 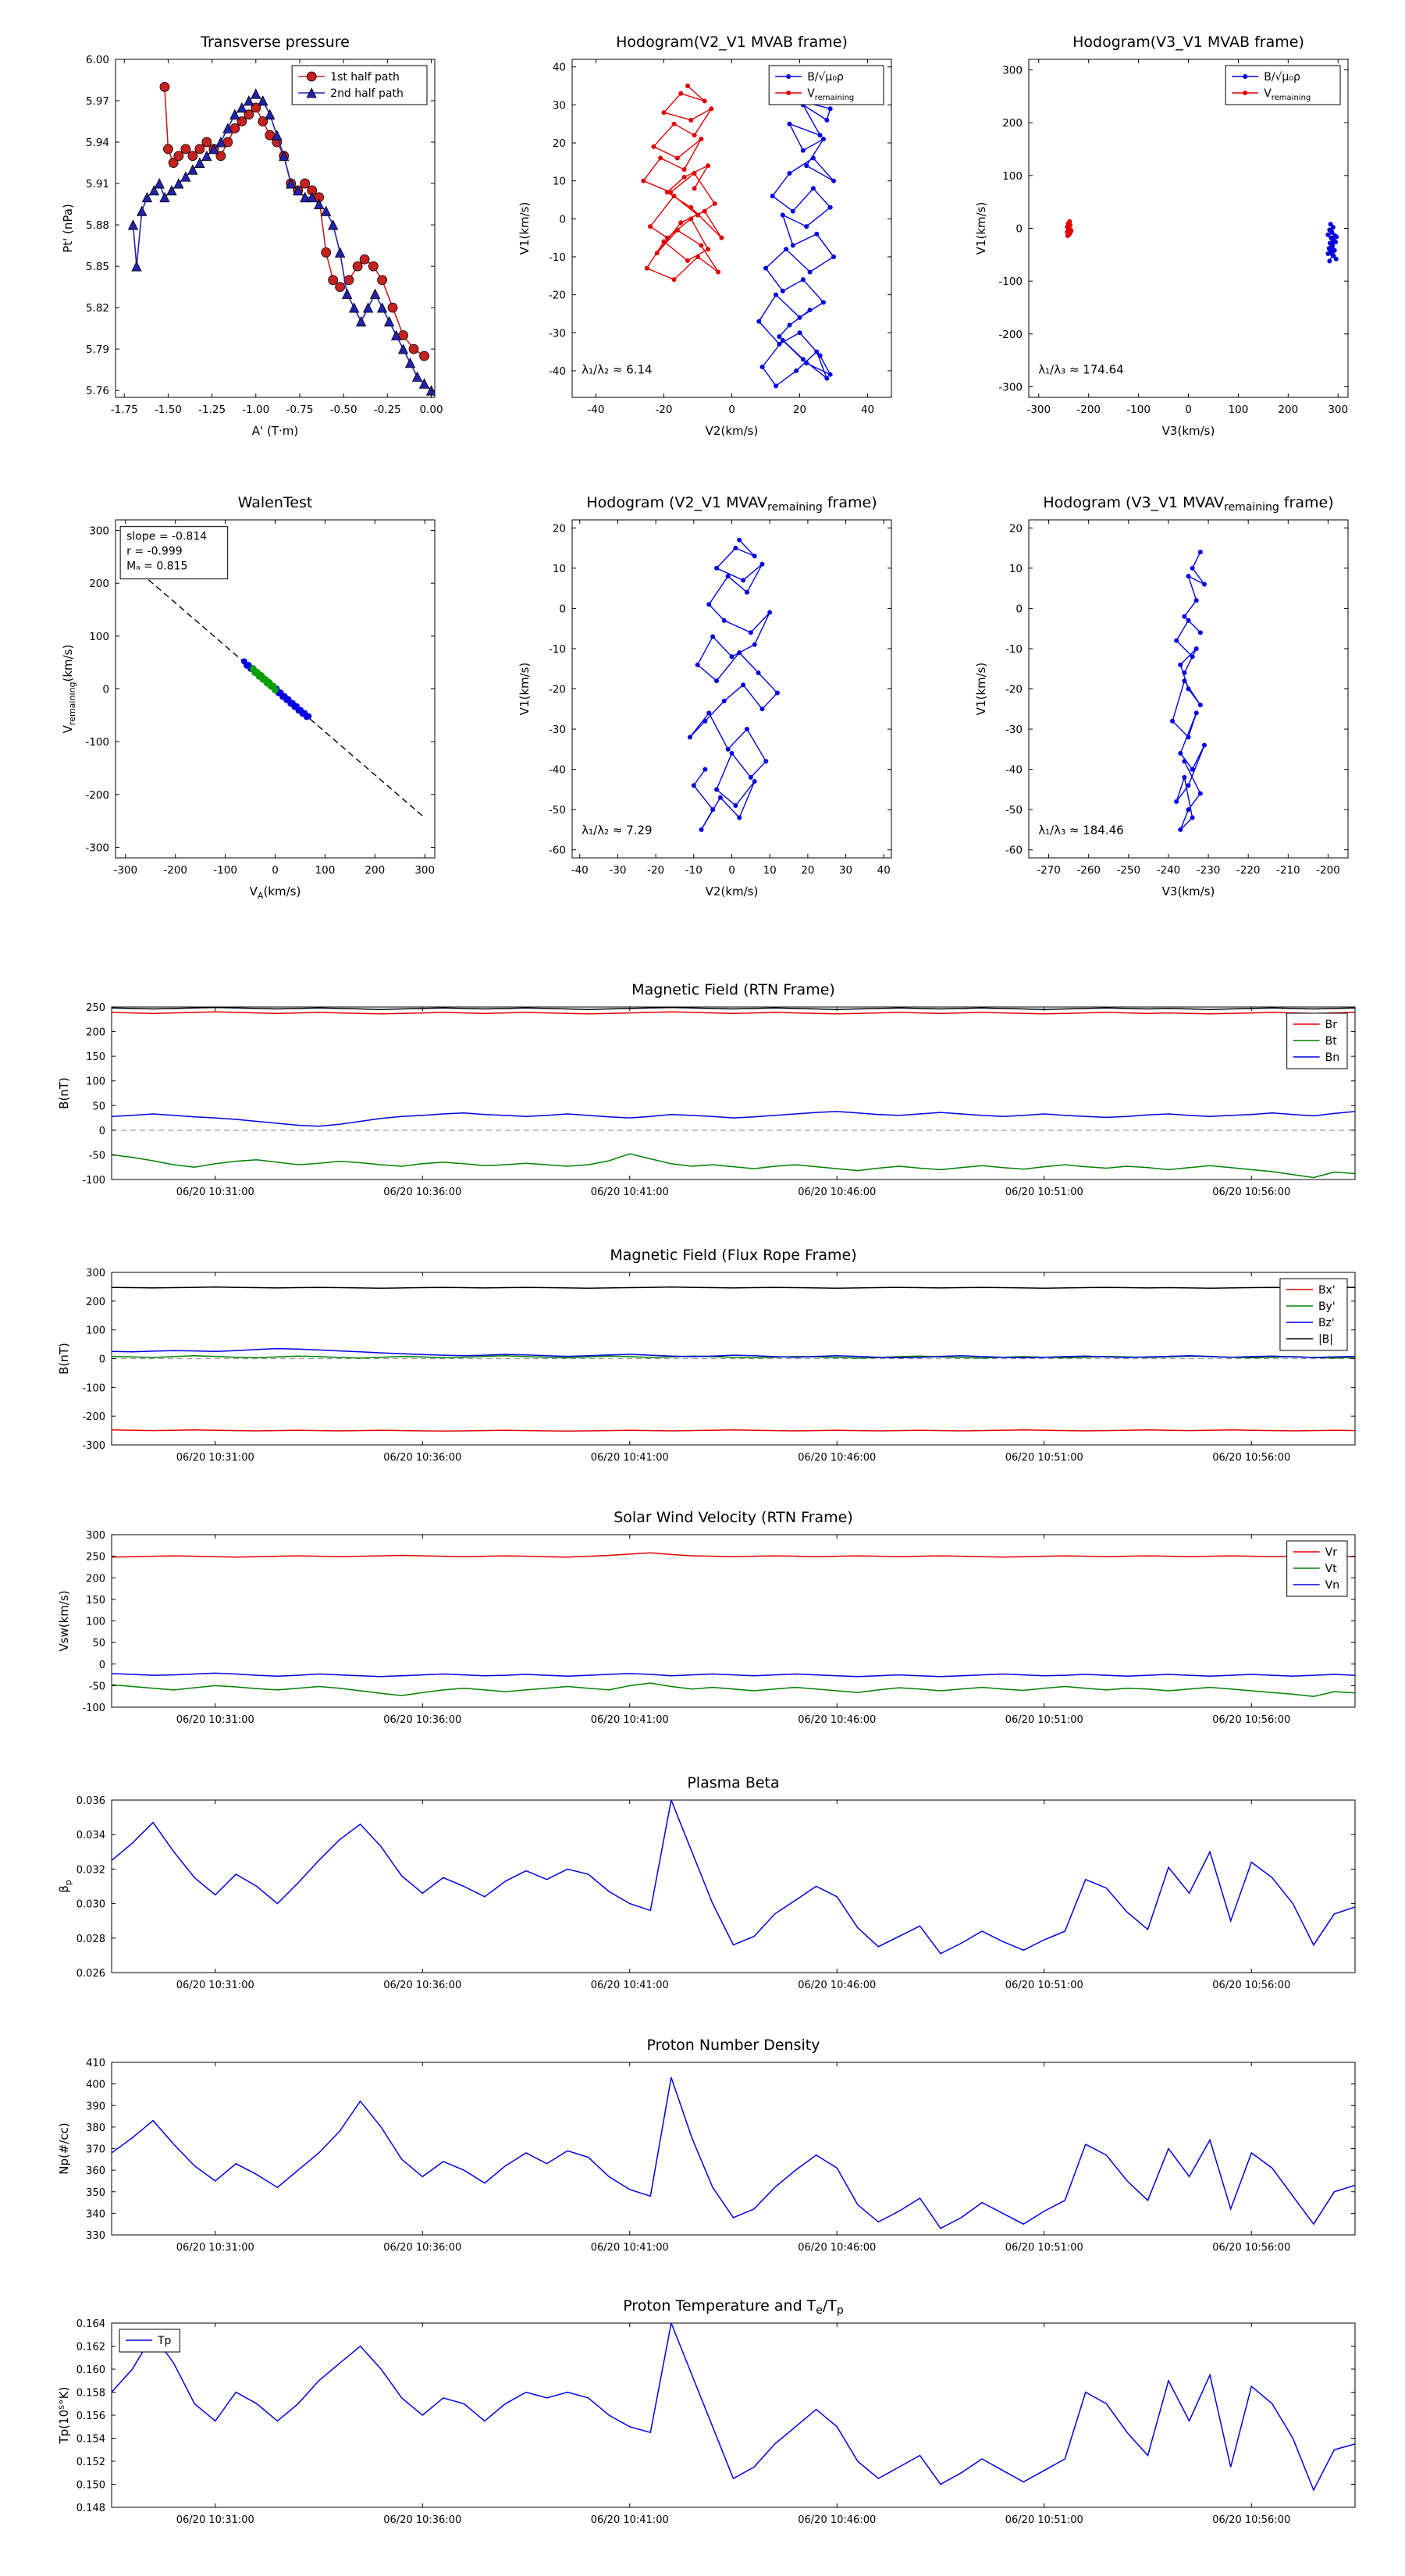 What do you see at coordinates (733, 1689) in the screenshot?
I see `vsw-rtn-vt` at bounding box center [733, 1689].